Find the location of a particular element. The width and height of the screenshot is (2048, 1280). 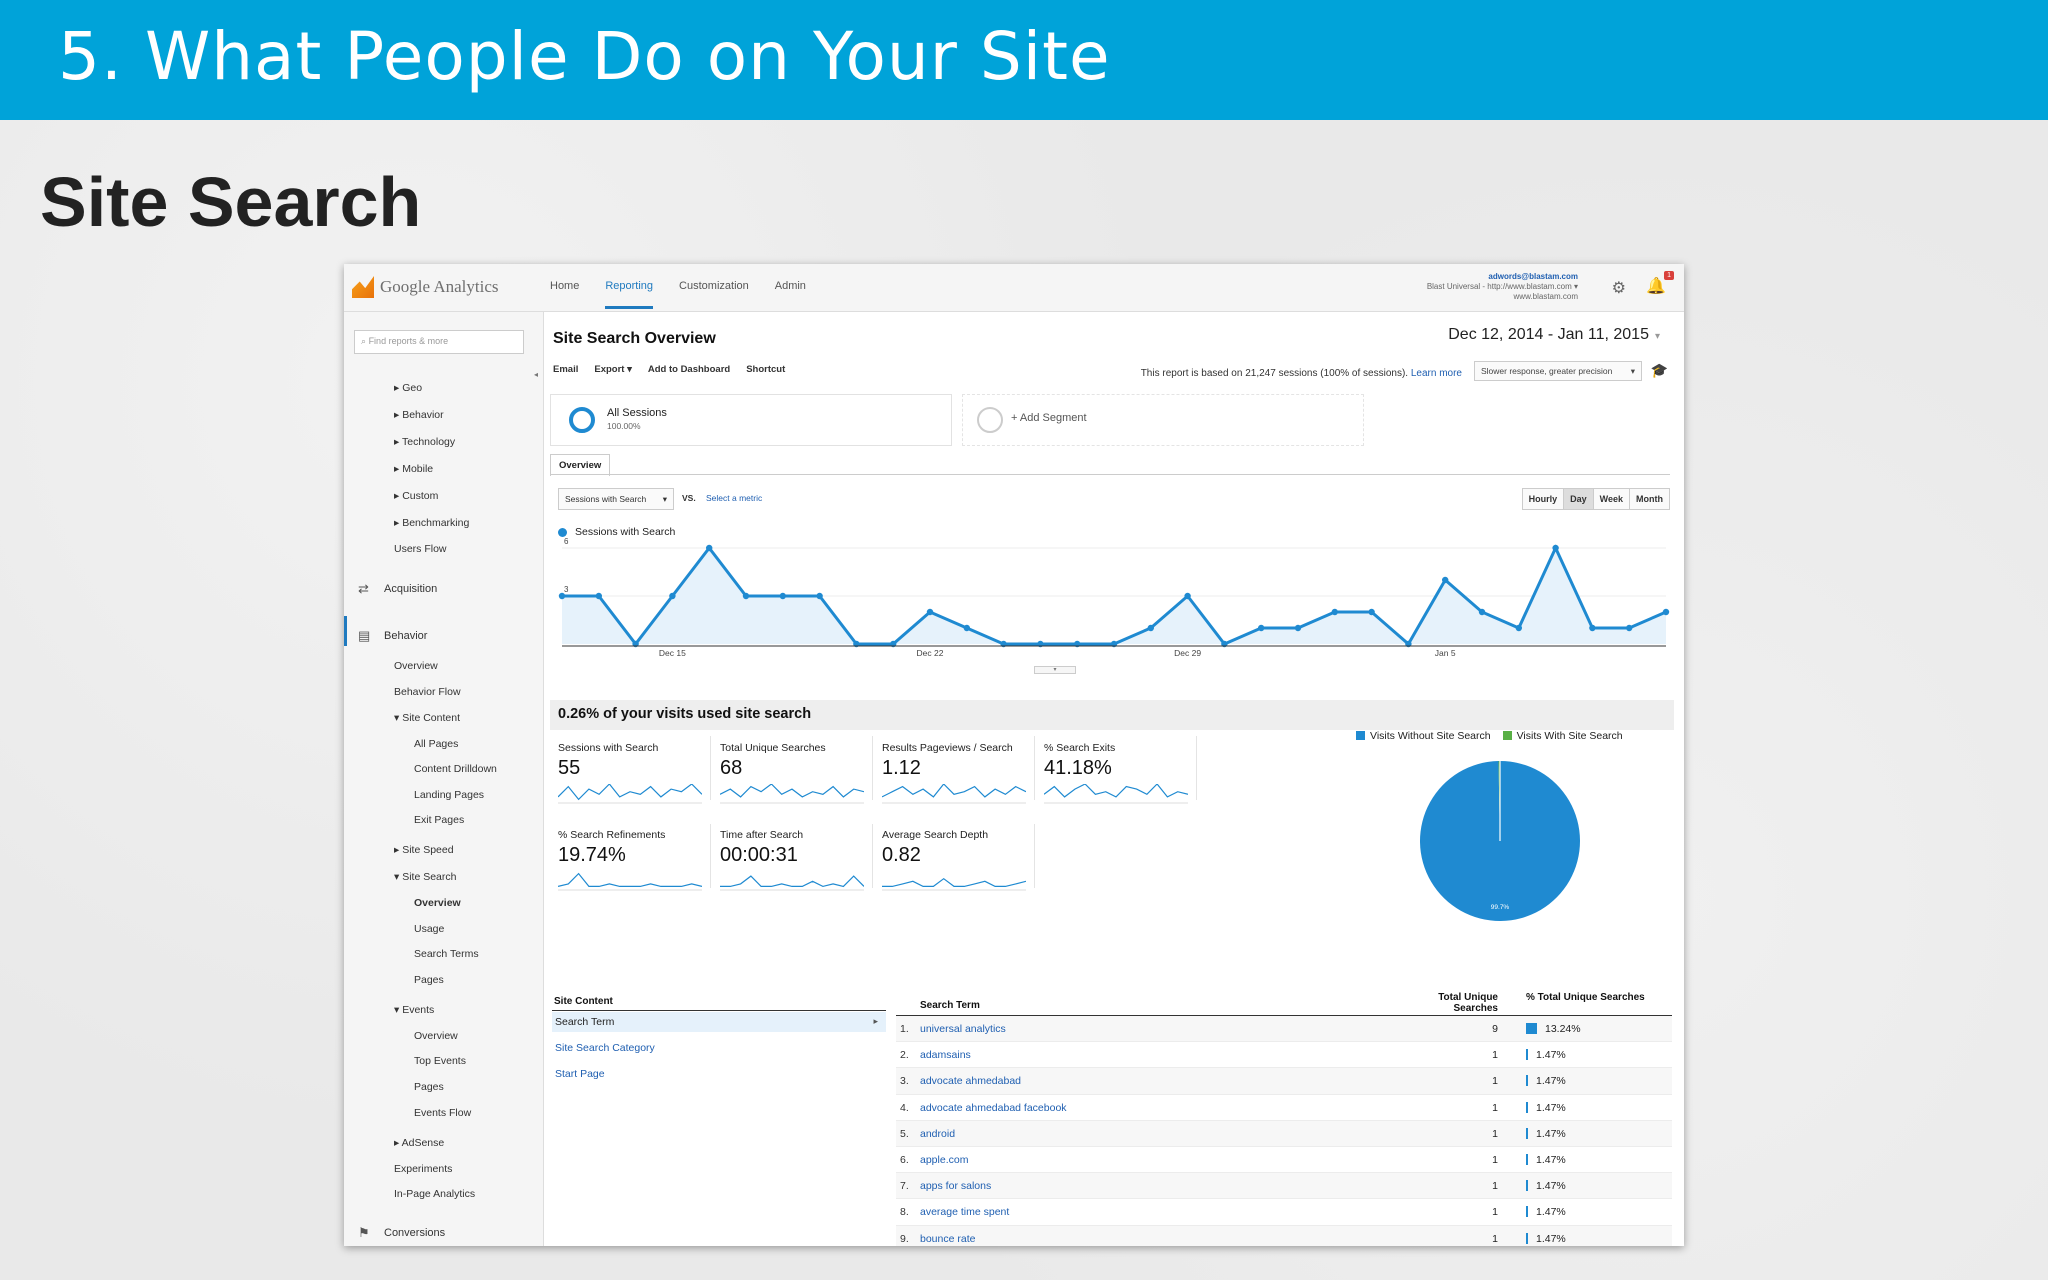

shortcut-button: Shortcut is located at coordinates (766, 369).